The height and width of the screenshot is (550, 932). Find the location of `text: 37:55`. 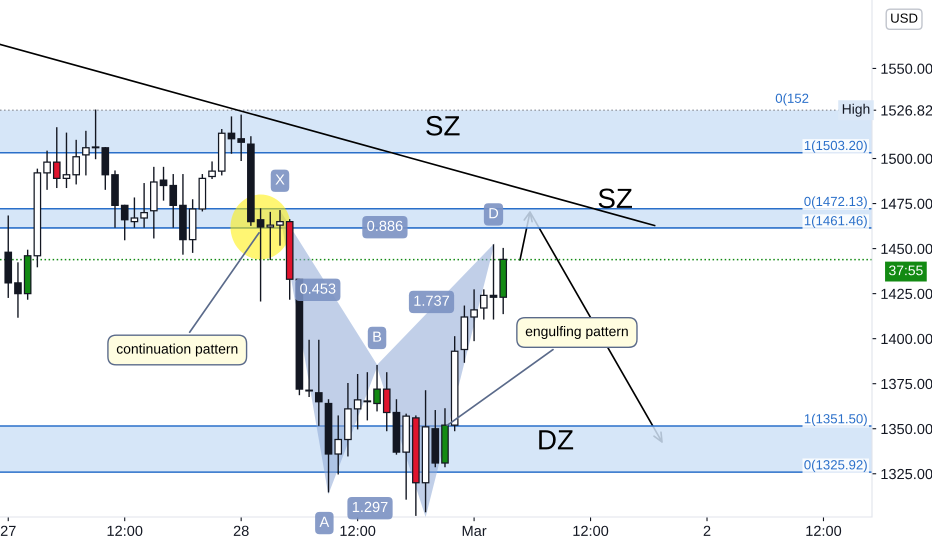

text: 37:55 is located at coordinates (906, 270).